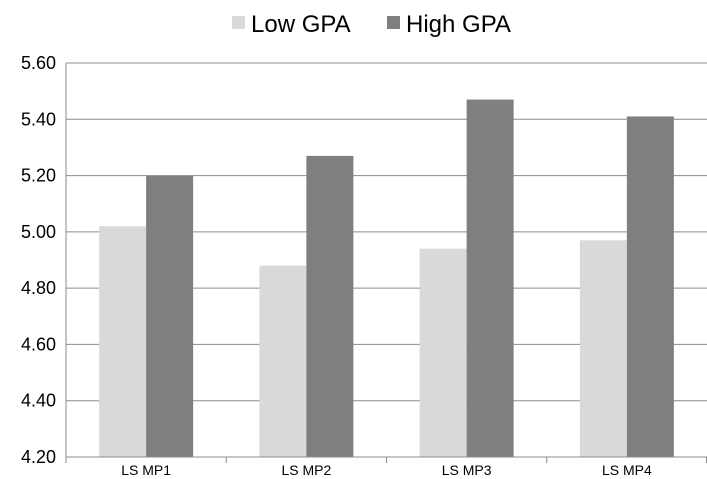 This screenshot has width=707, height=479. Describe the element at coordinates (627, 470) in the screenshot. I see `x-category-label: LS MP4` at that location.